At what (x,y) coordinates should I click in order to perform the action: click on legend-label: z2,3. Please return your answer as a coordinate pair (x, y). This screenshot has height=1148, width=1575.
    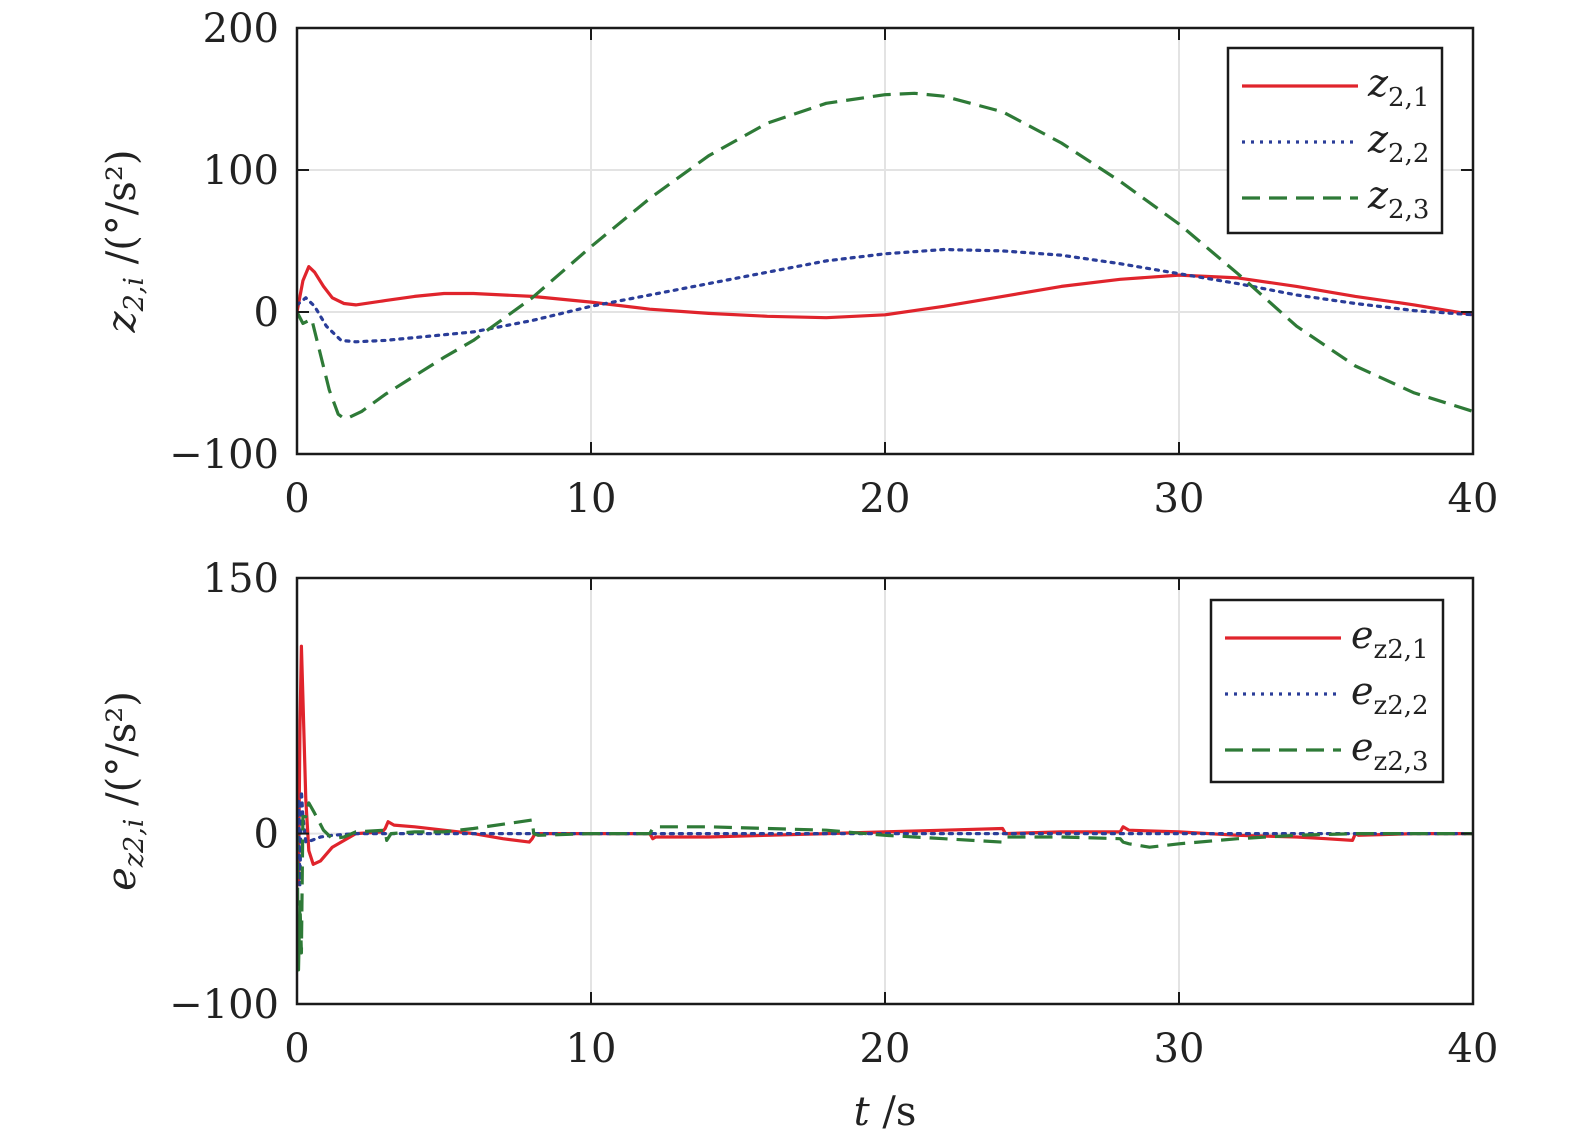
    Looking at the image, I should click on (1398, 199).